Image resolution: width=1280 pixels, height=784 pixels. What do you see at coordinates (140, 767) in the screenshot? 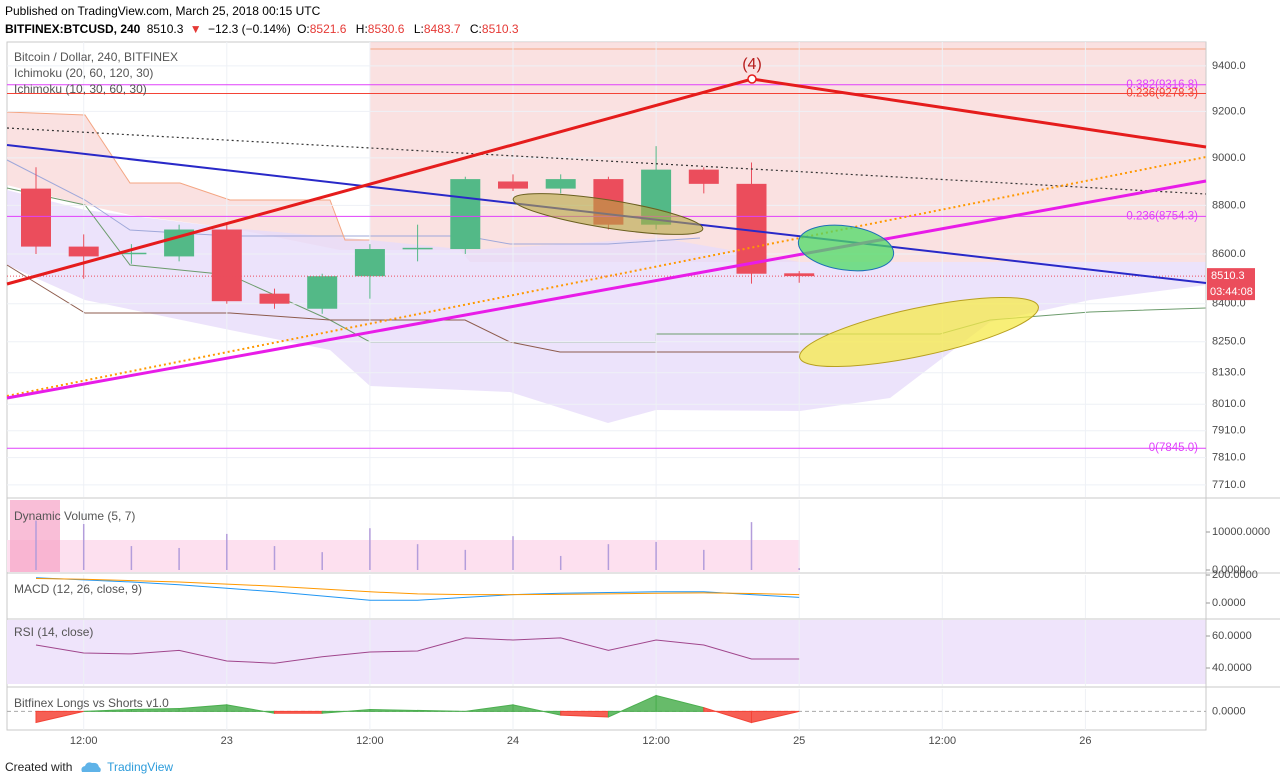
I see `brand: TradingView` at bounding box center [140, 767].